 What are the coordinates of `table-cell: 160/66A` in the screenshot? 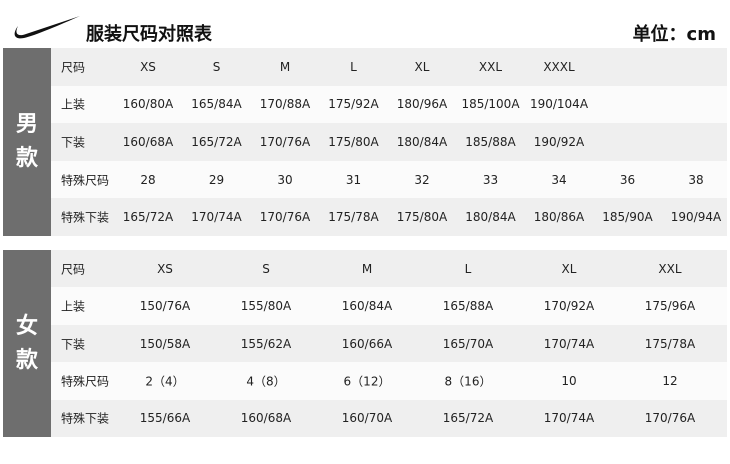 It's located at (367, 343).